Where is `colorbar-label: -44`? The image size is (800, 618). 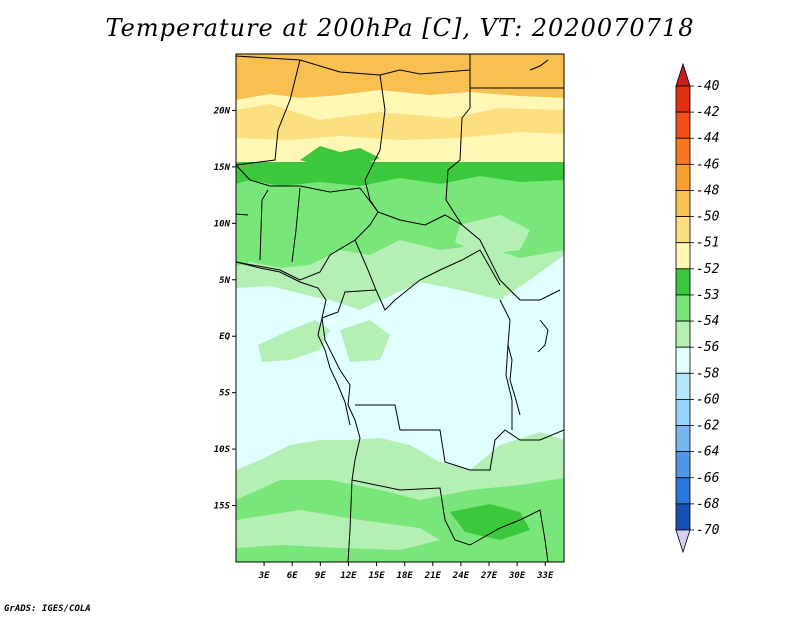 colorbar-label: -44 is located at coordinates (707, 138).